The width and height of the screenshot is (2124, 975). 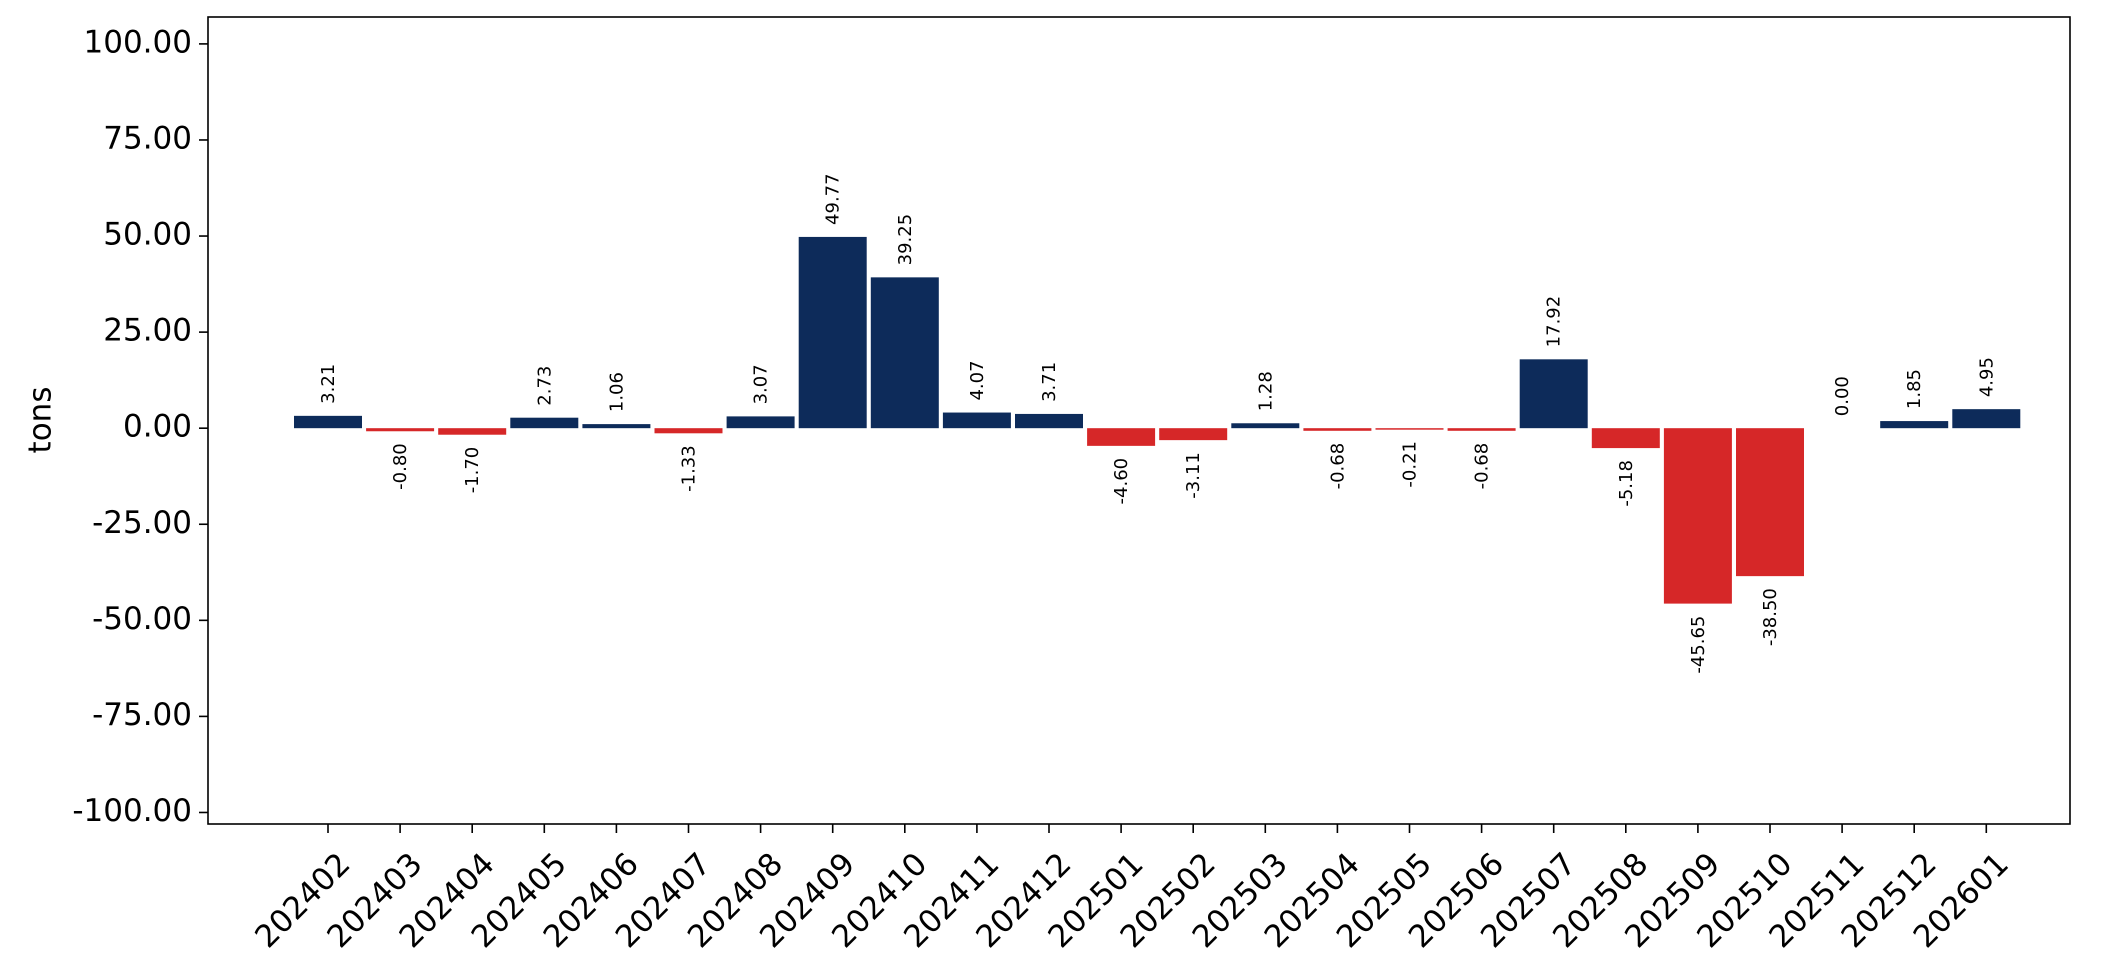 I want to click on data-label: -45.65, so click(x=1698, y=645).